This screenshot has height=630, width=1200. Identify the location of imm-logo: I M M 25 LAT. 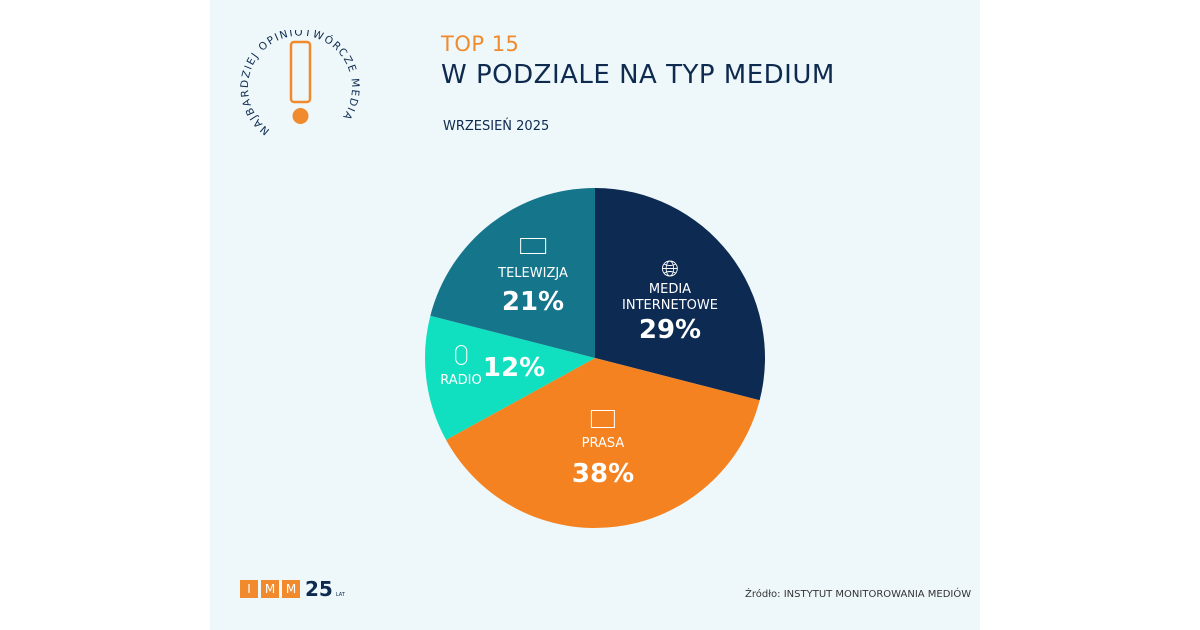
(292, 589).